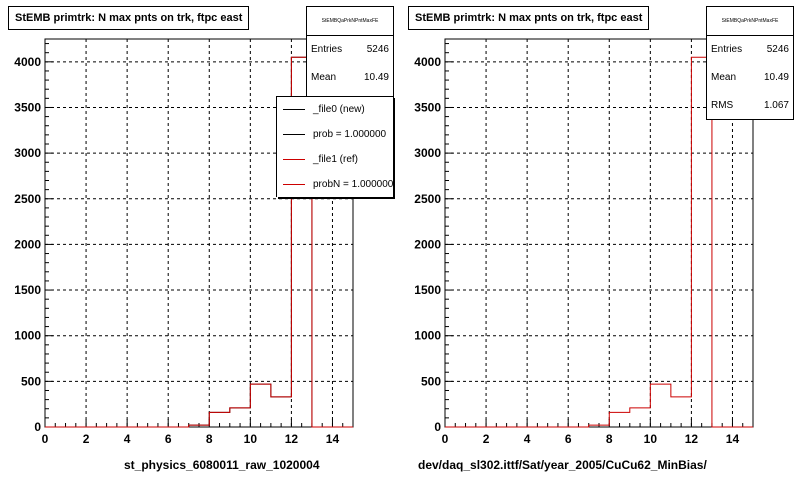 The image size is (800, 480). I want to click on left-x-axis-label: st_physics_6080011_raw_1020004, so click(222, 465).